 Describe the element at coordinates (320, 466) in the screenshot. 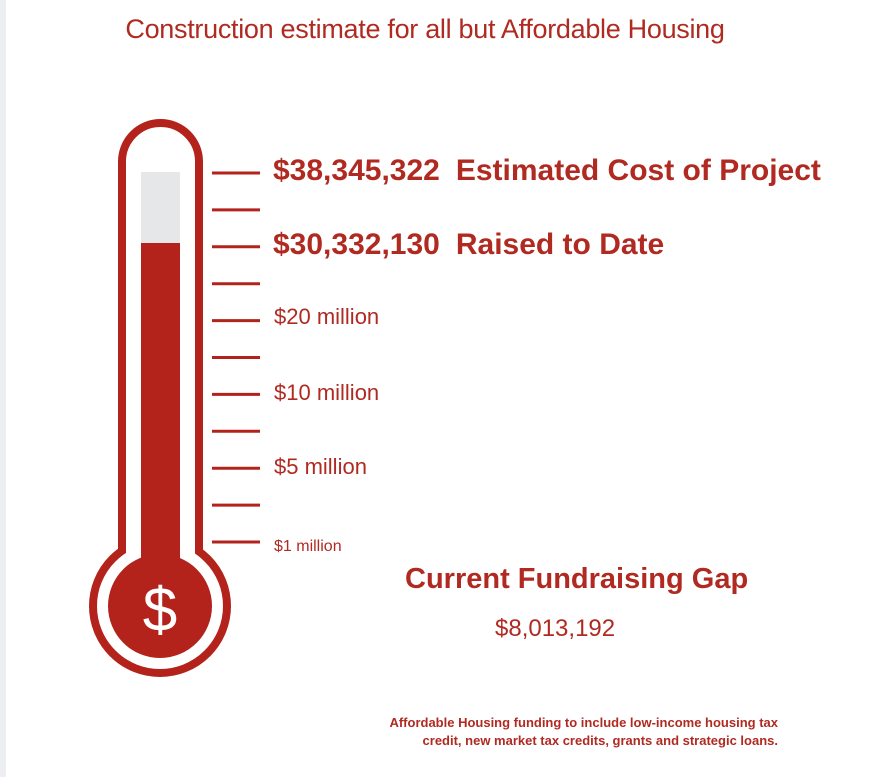

I see `tick-label-5-million: $5 million` at that location.